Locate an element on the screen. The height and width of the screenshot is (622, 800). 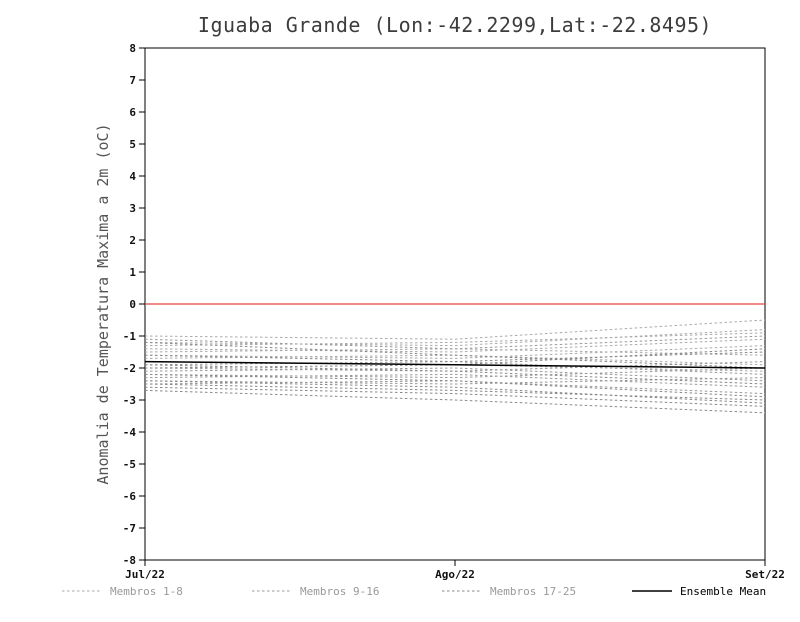
legend-item: Membros 1-8 is located at coordinates (122, 591).